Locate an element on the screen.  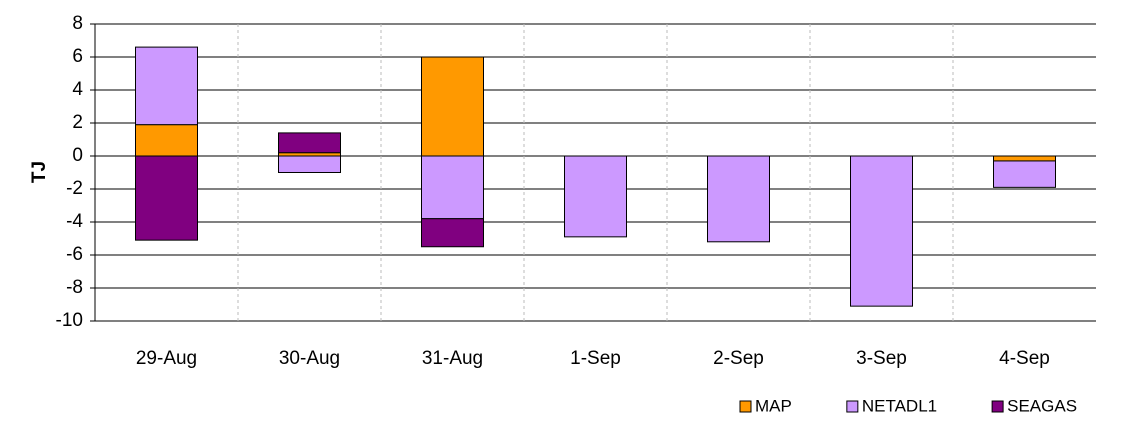
y-tick-label: 4 is located at coordinates (77, 89).